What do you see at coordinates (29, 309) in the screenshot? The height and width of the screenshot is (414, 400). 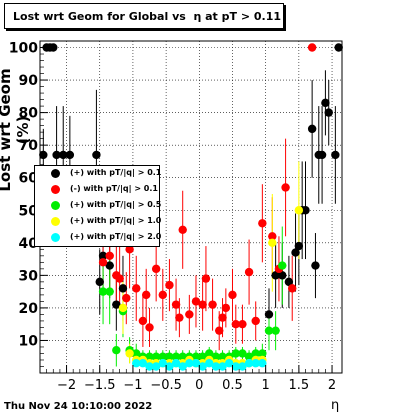 I see `y-tick-label: 20` at bounding box center [29, 309].